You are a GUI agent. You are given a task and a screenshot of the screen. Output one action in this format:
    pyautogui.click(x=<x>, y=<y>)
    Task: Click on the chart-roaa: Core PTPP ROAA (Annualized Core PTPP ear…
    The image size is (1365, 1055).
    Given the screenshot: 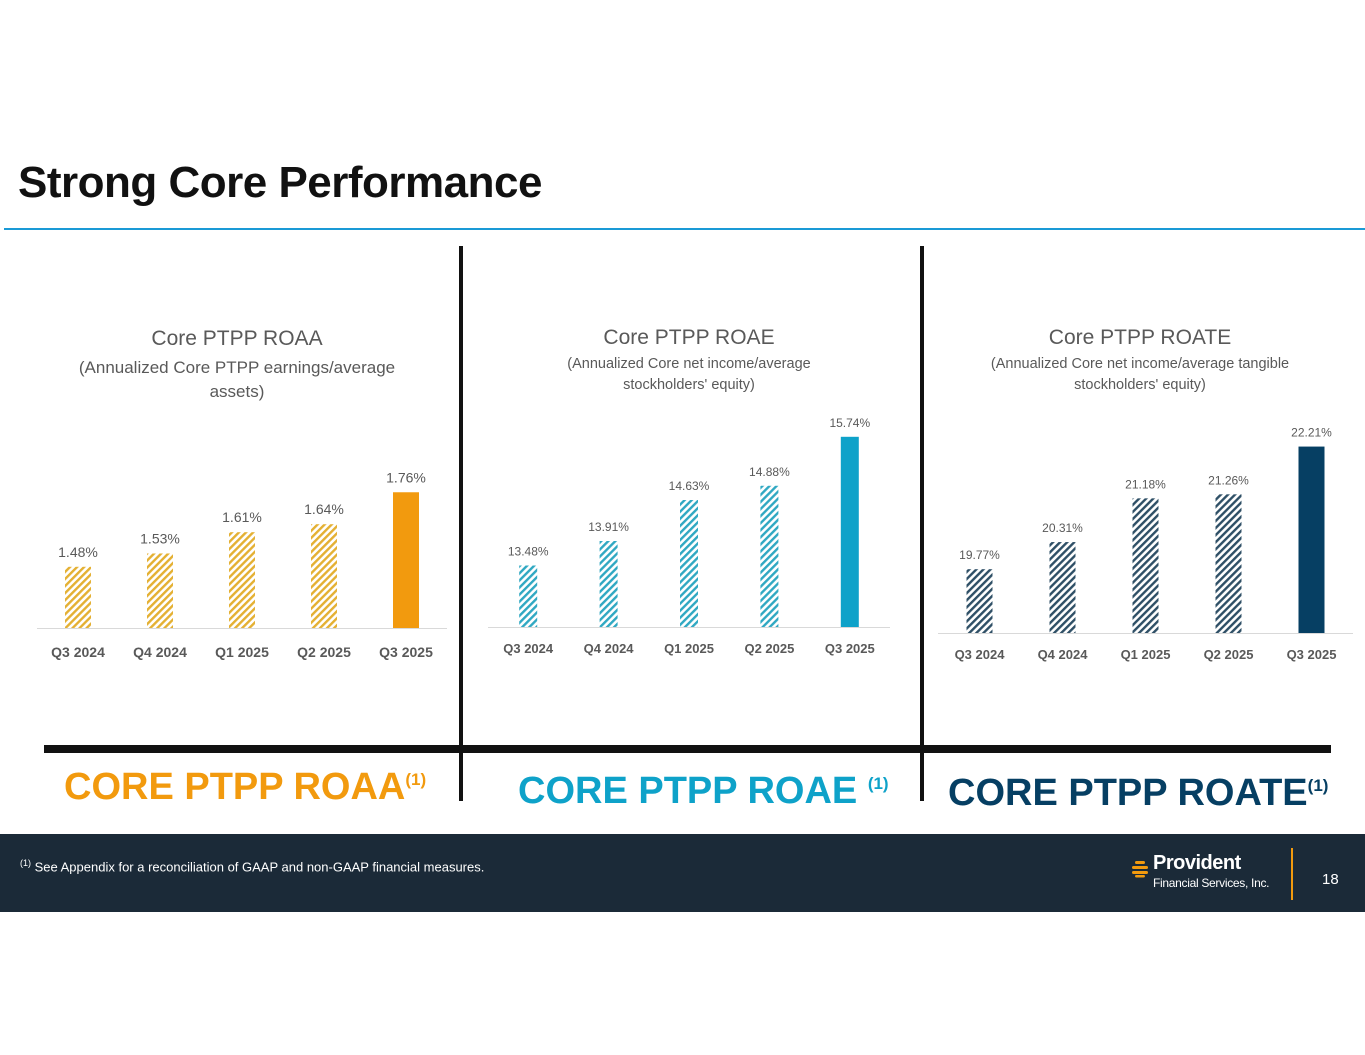 What is the action you would take?
    pyautogui.click(x=242, y=493)
    